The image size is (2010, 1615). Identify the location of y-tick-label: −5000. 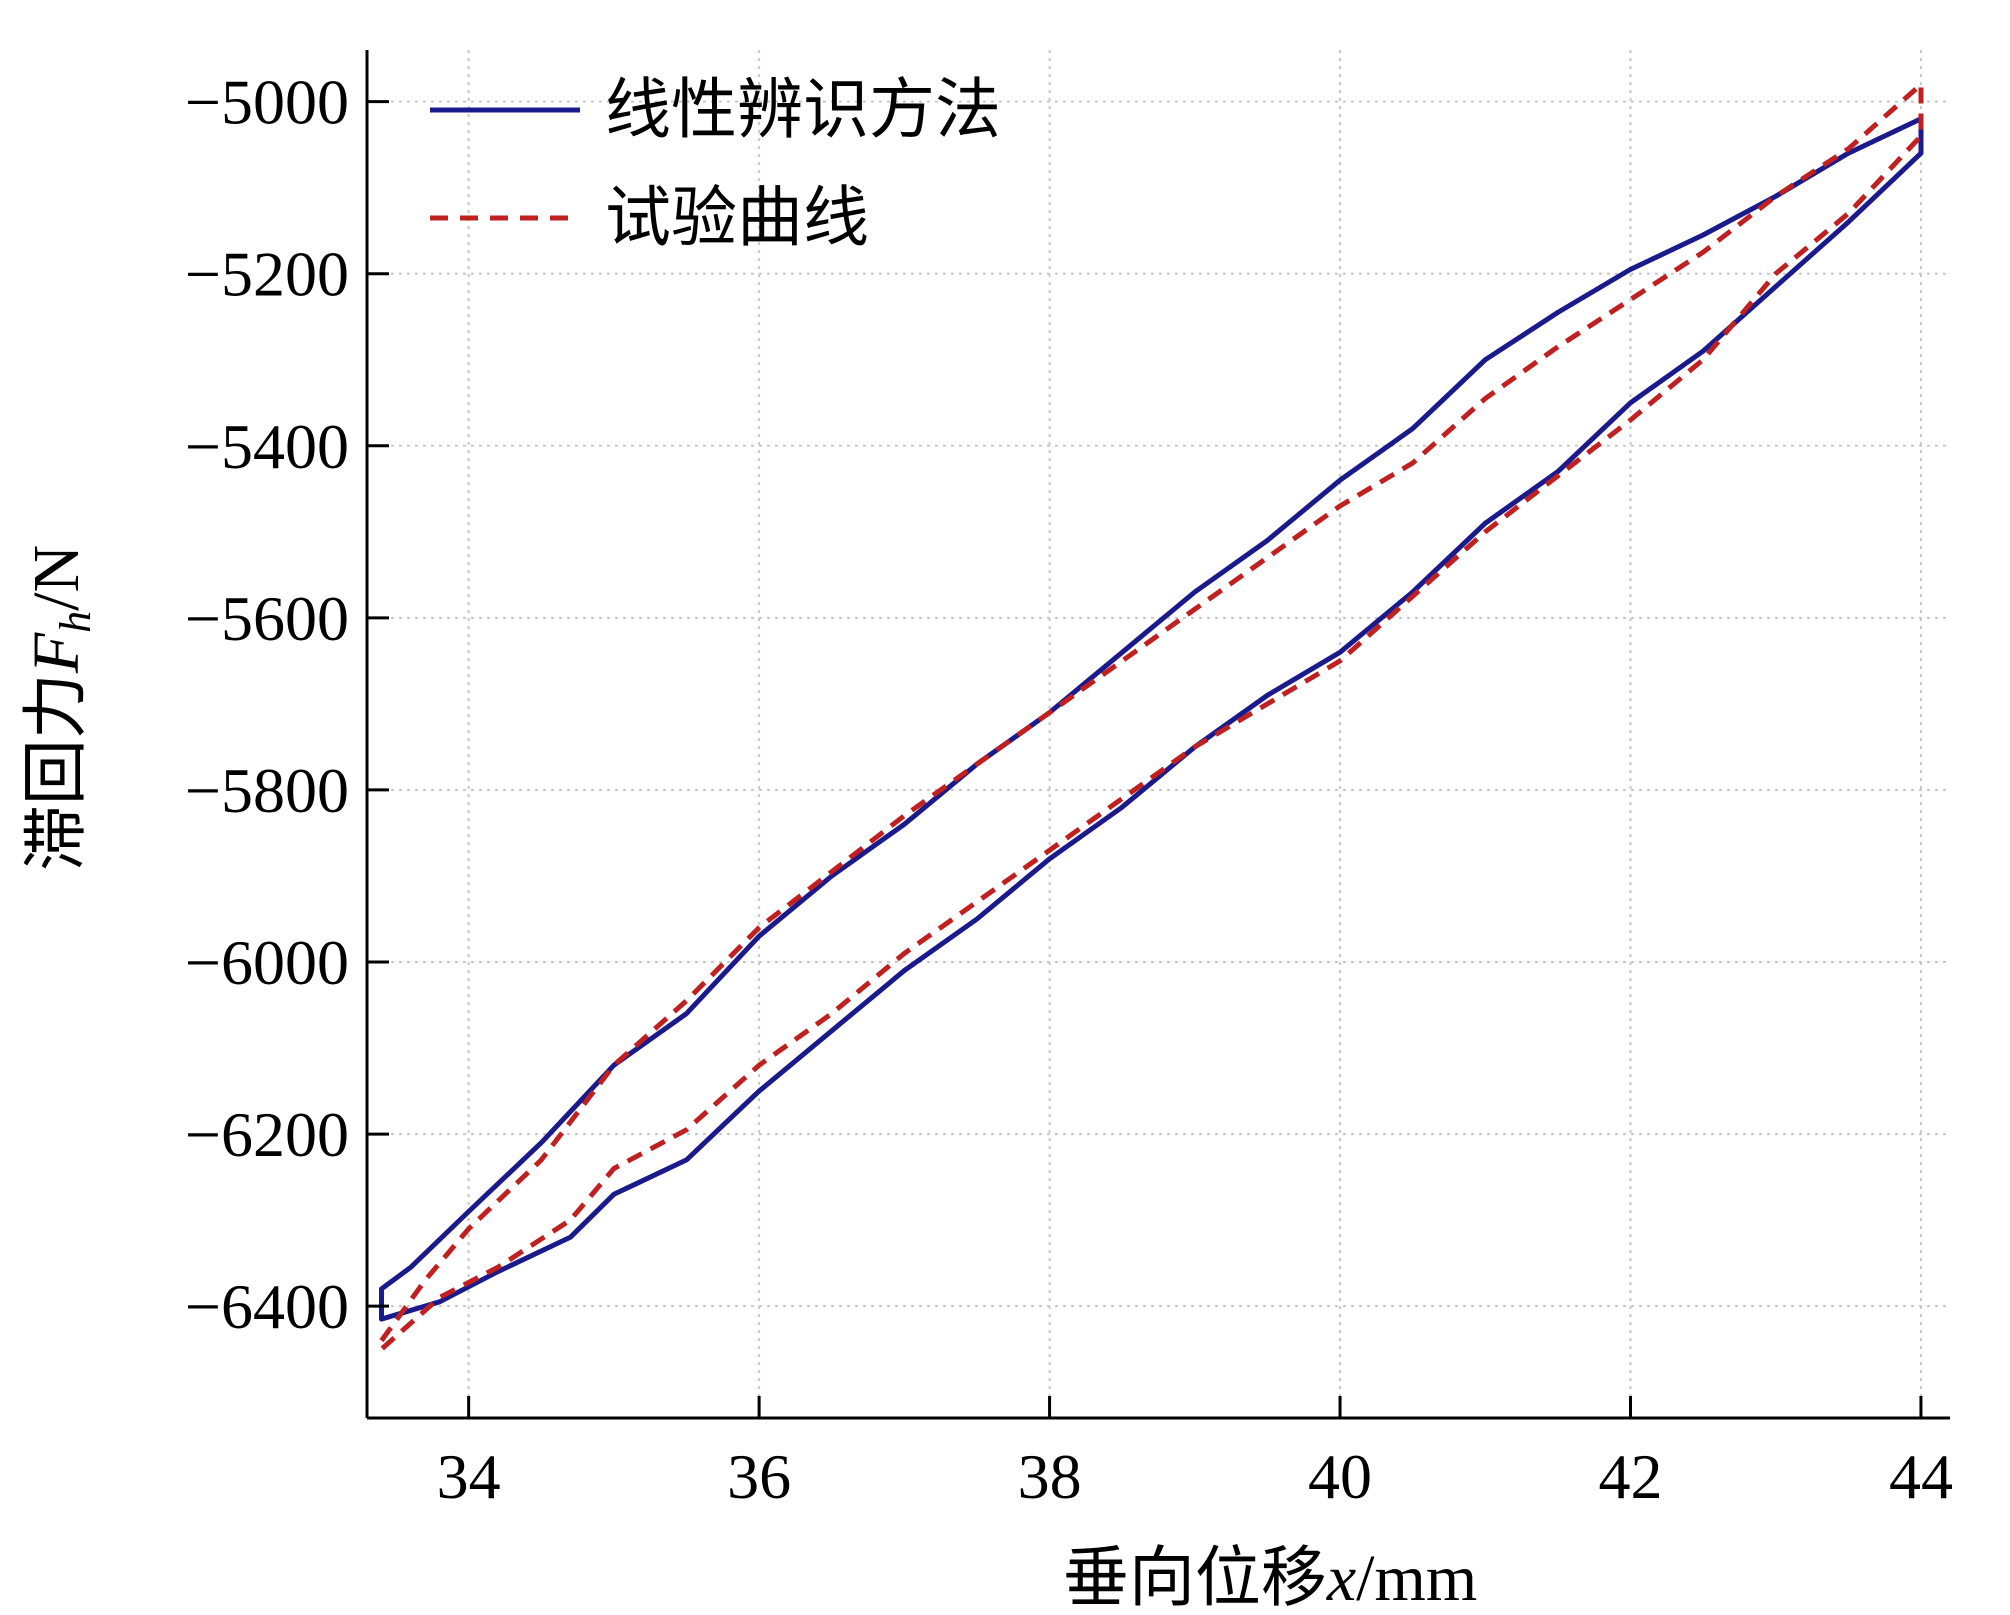
(267, 102).